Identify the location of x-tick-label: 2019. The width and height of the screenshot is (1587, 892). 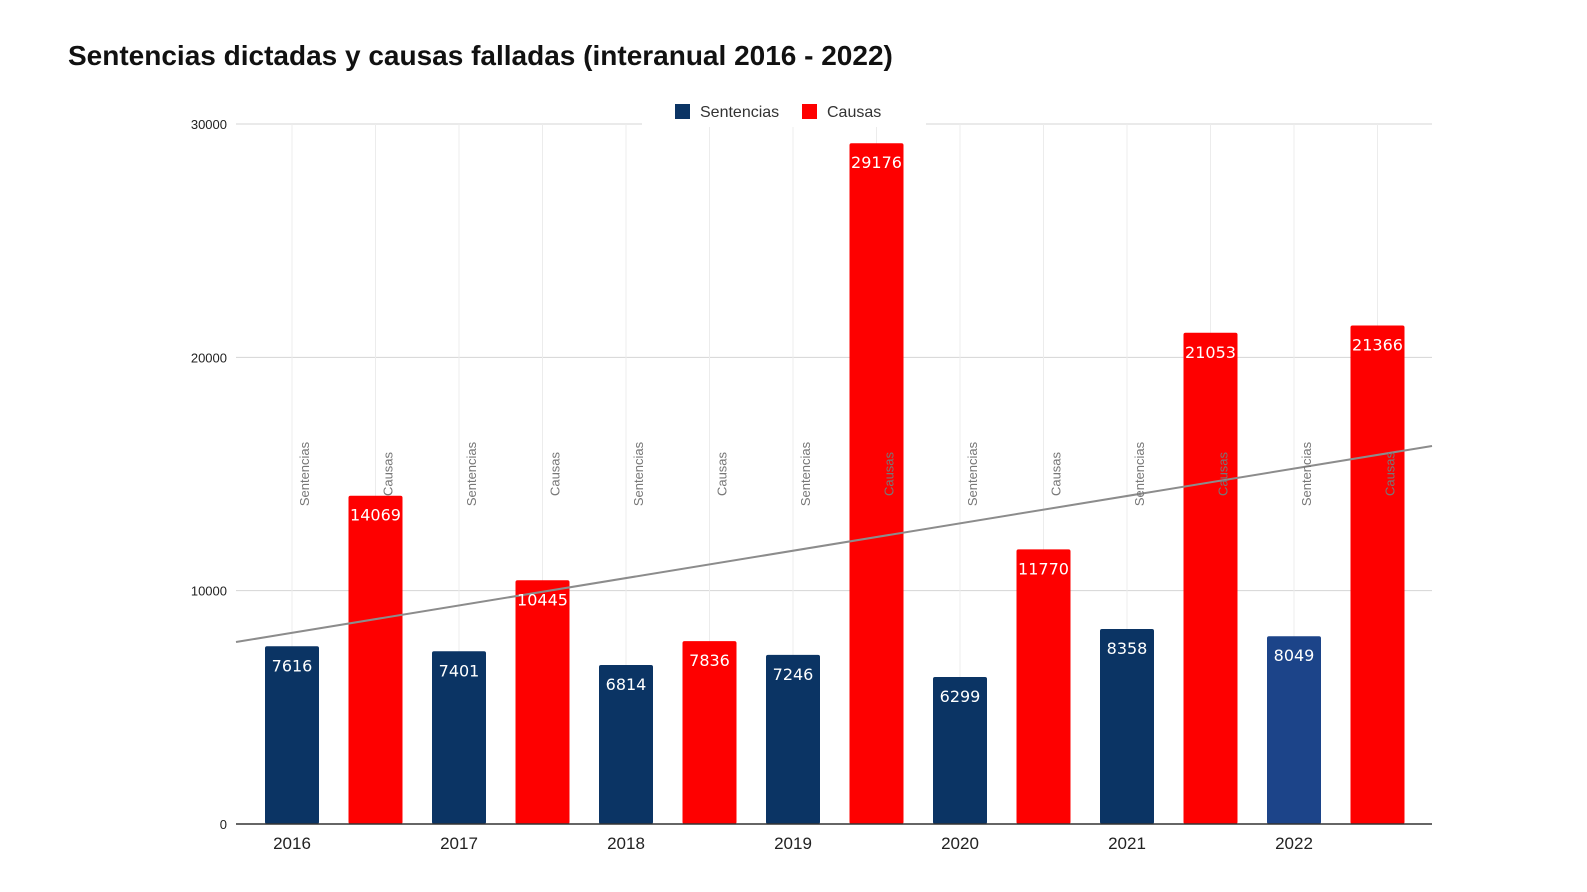
(793, 843).